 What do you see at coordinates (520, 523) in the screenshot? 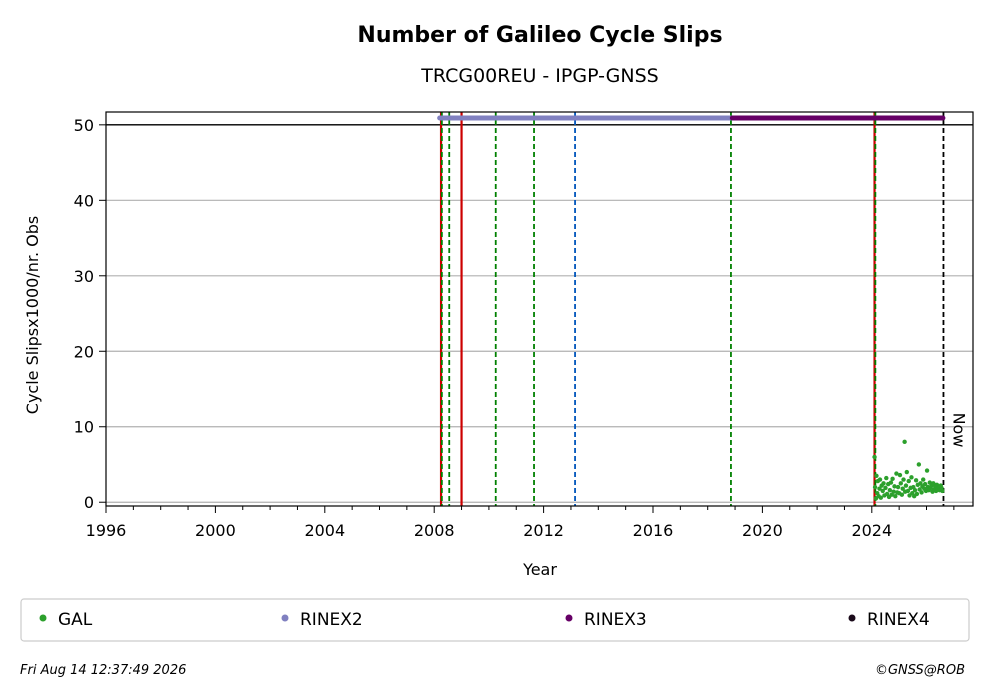
I see `x-axis: 1996 2000 2004 2008 2012 2016 2020 2024` at bounding box center [520, 523].